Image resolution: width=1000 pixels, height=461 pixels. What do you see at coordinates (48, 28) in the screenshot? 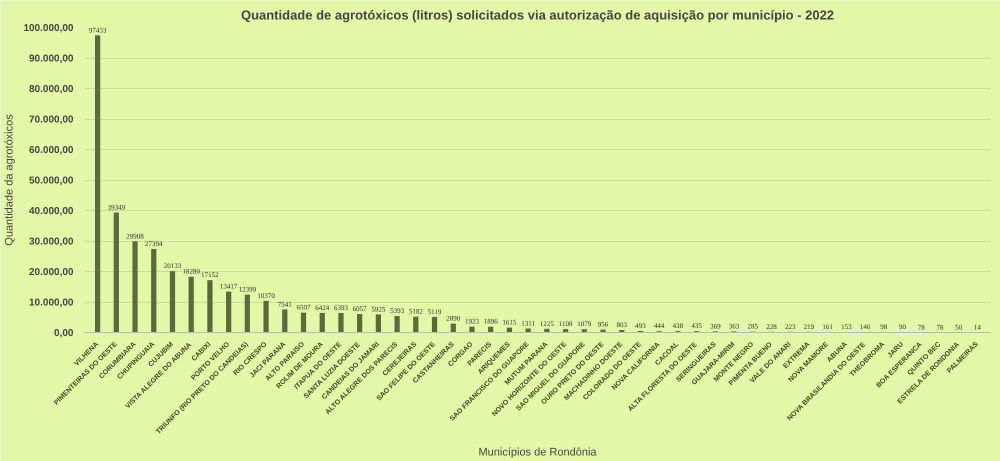
I see `y-tick-label: 100.000,00` at bounding box center [48, 28].